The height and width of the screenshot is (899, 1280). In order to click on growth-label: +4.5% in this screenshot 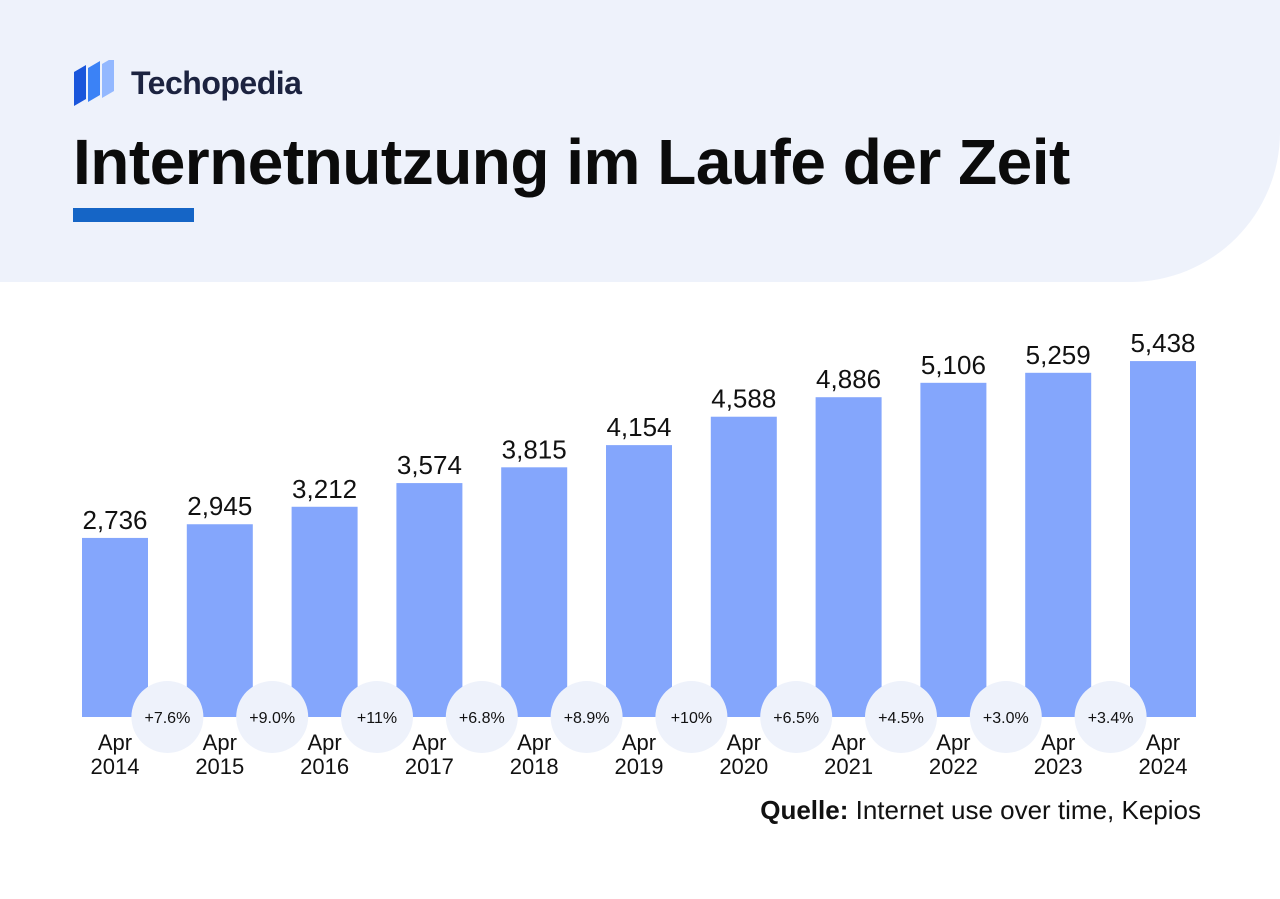, I will do `click(901, 718)`.